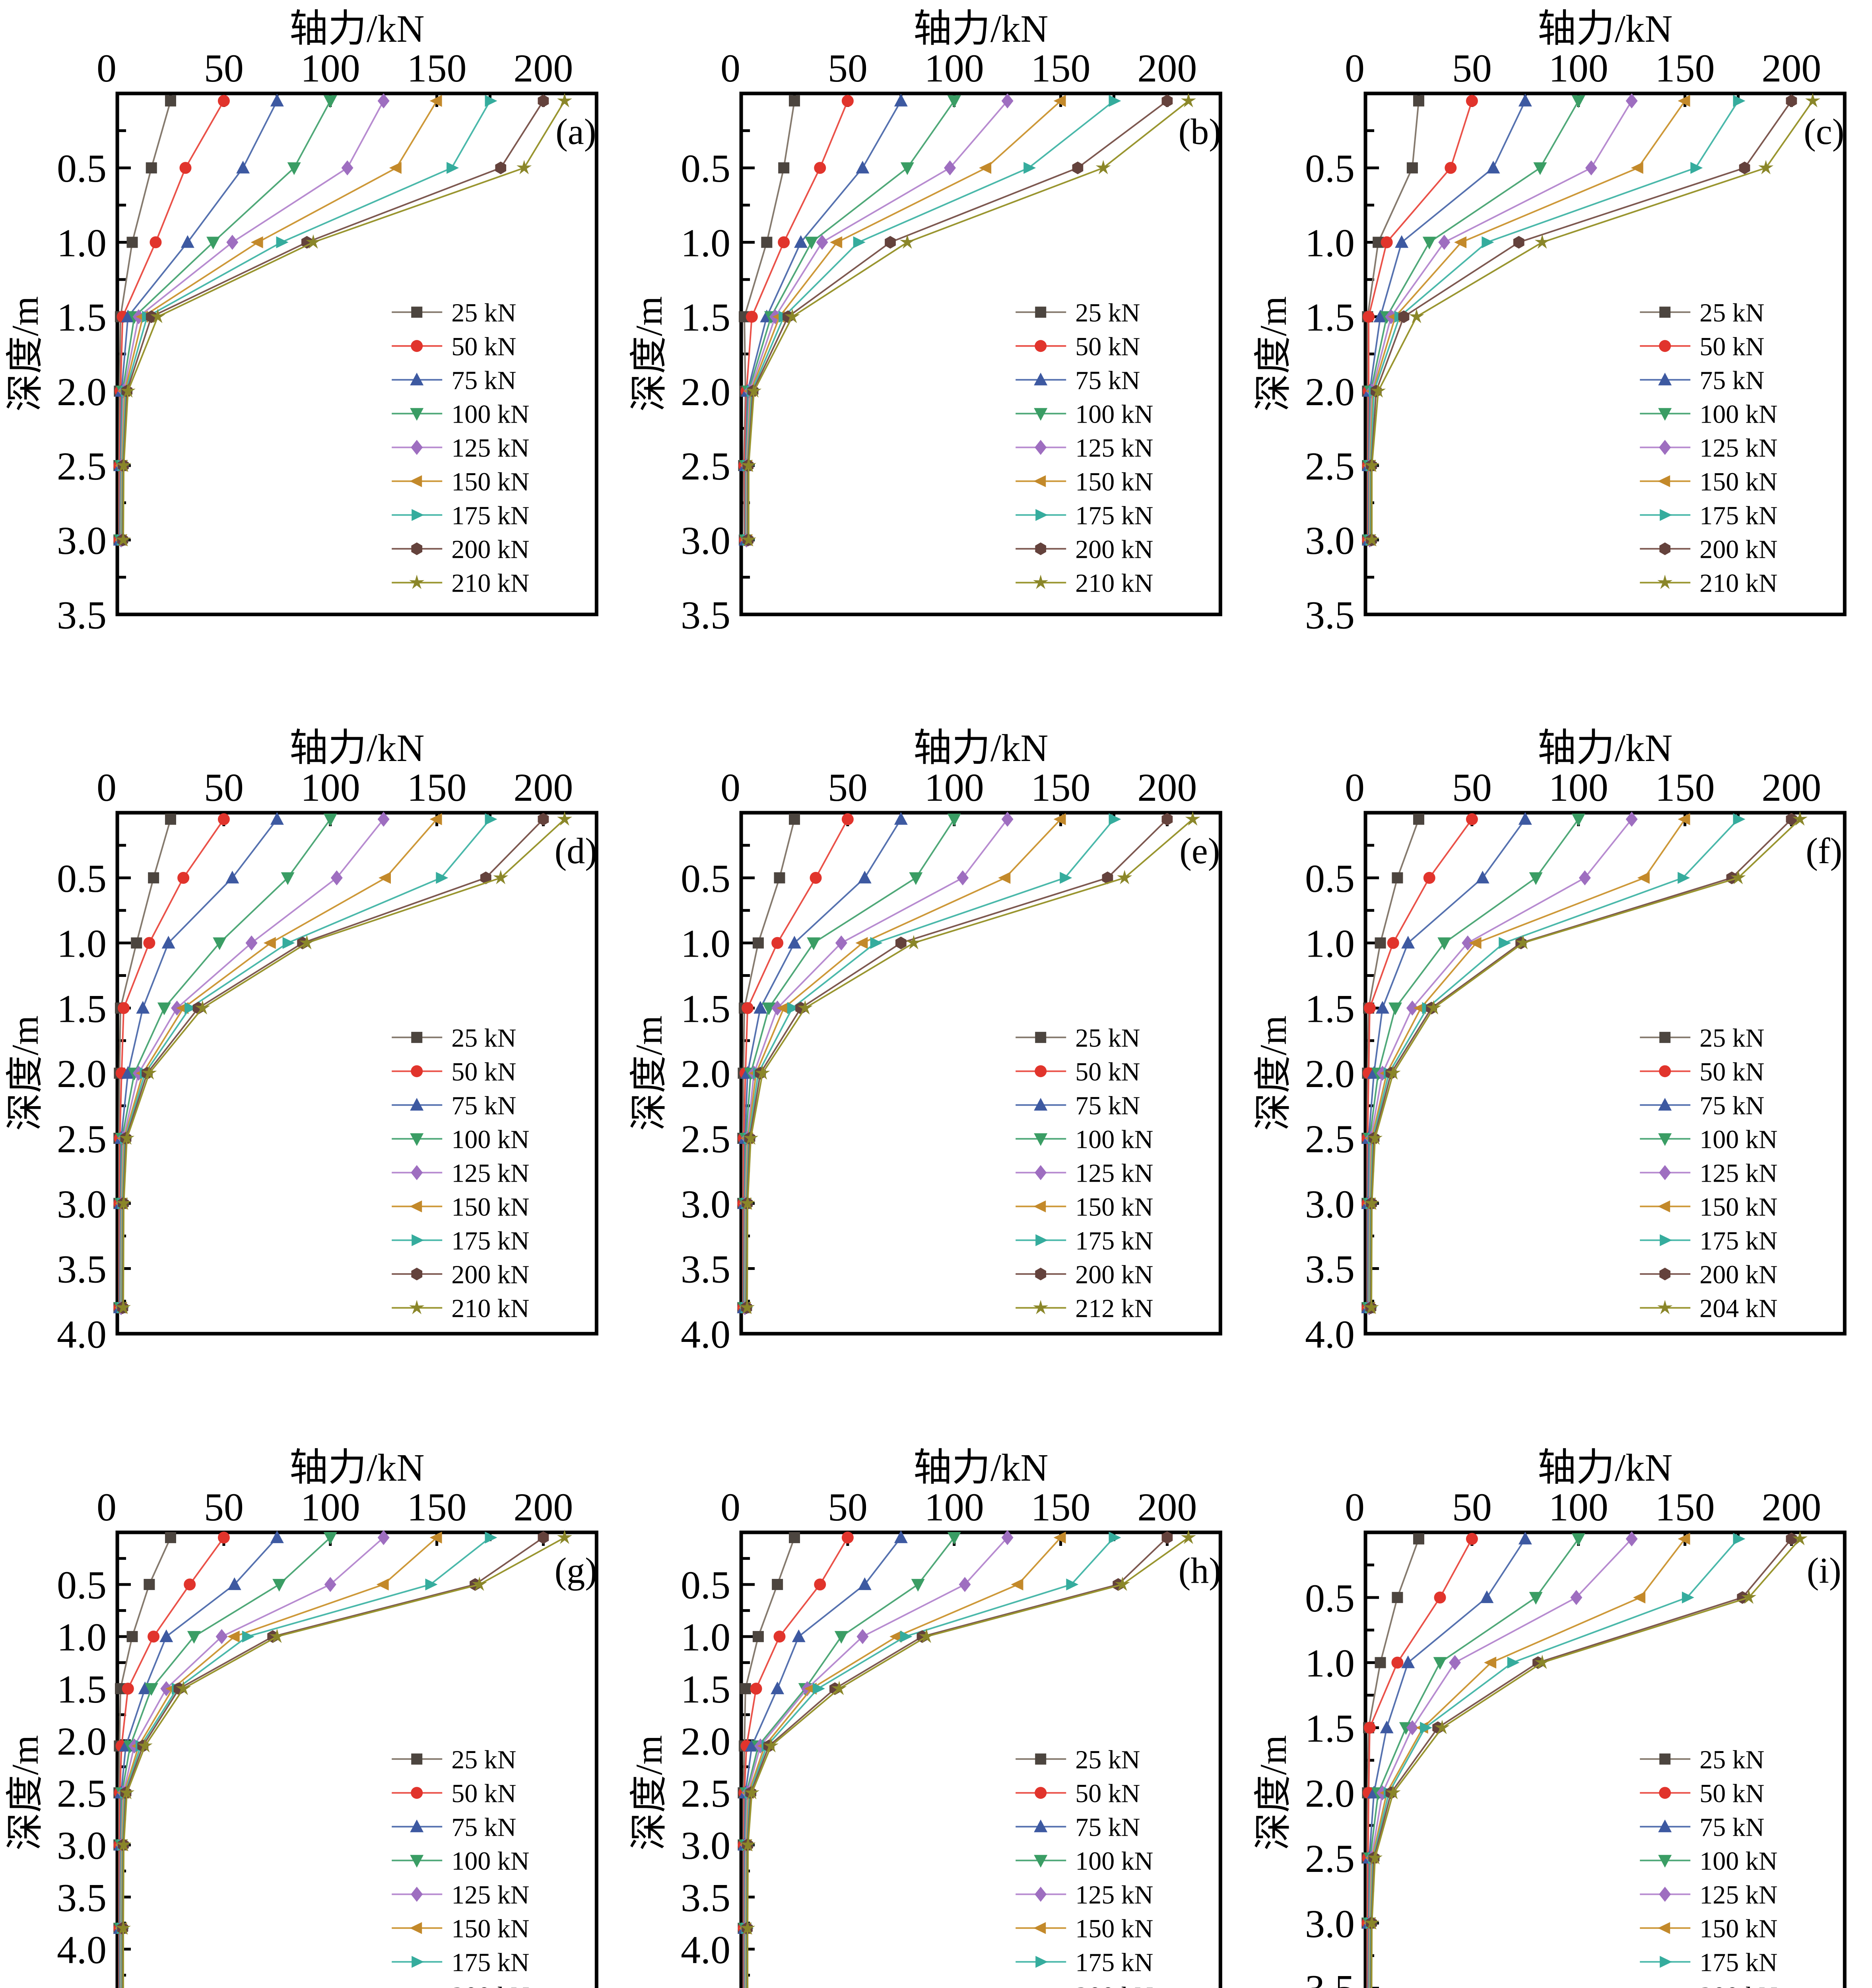 The image size is (1872, 1988). Describe the element at coordinates (312, 1713) in the screenshot. I see `chart-background` at that location.